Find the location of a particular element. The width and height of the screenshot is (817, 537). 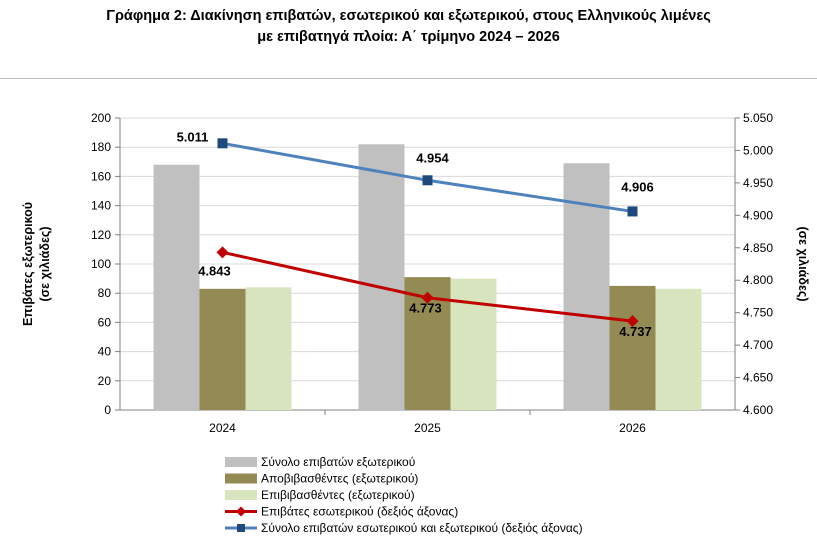

left-axis-title-line-1: Επιβάτες εξωτερικού is located at coordinates (28, 264).